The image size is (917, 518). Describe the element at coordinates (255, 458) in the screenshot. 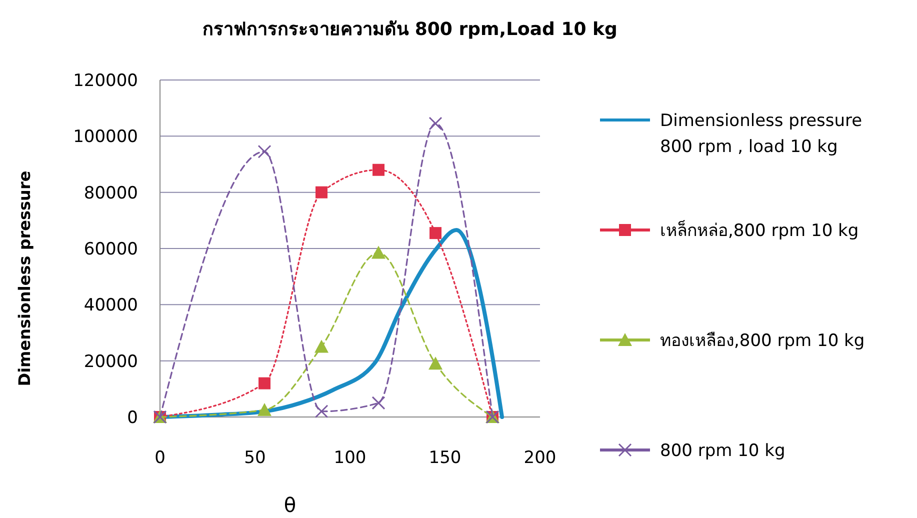

I see `x-tick-label: 50` at that location.